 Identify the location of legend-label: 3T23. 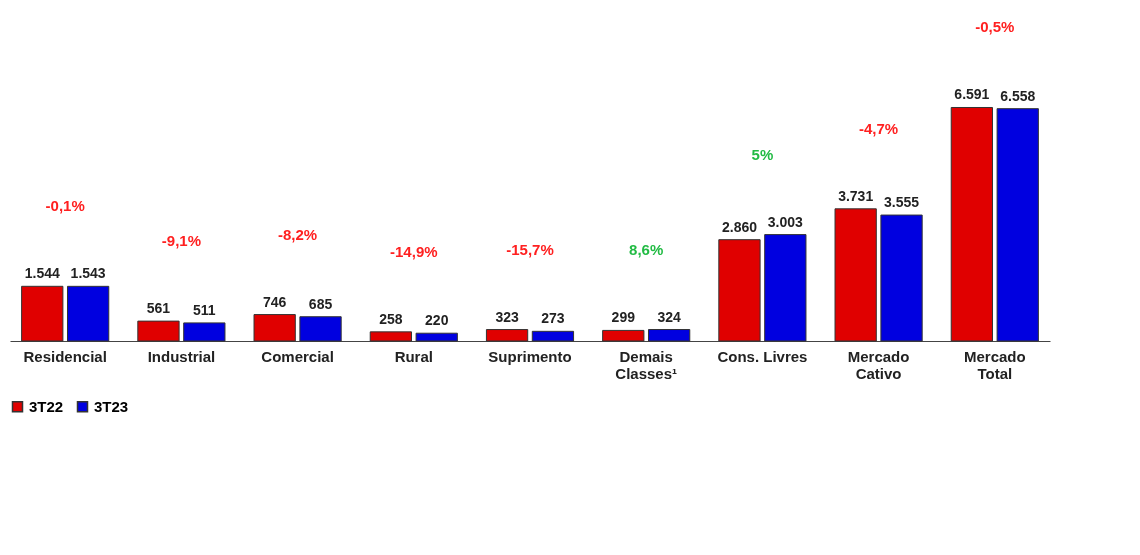
(111, 406).